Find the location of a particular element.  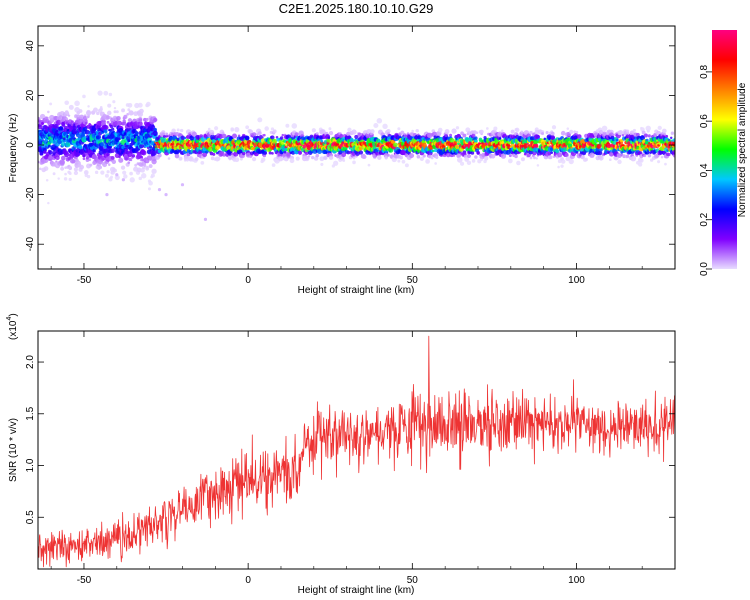

y-tick-label: 2.0 is located at coordinates (30, 362).